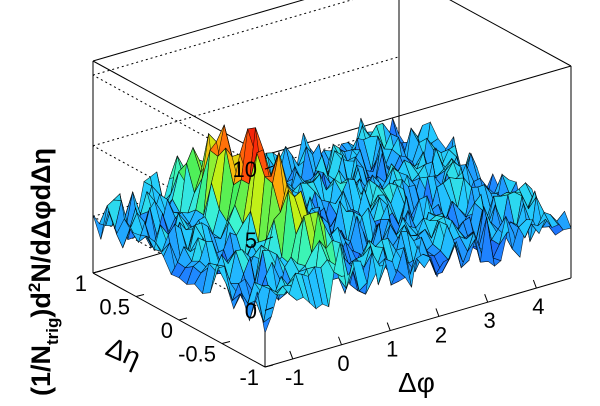  I want to click on z-tick-label: 0, so click(251, 310).